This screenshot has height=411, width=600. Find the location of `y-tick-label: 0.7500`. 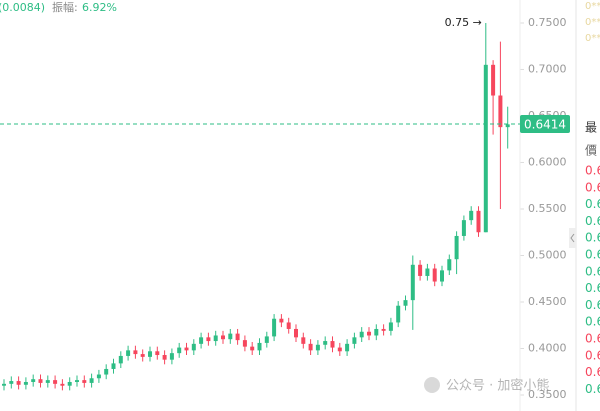

y-tick-label: 0.7500 is located at coordinates (547, 22).